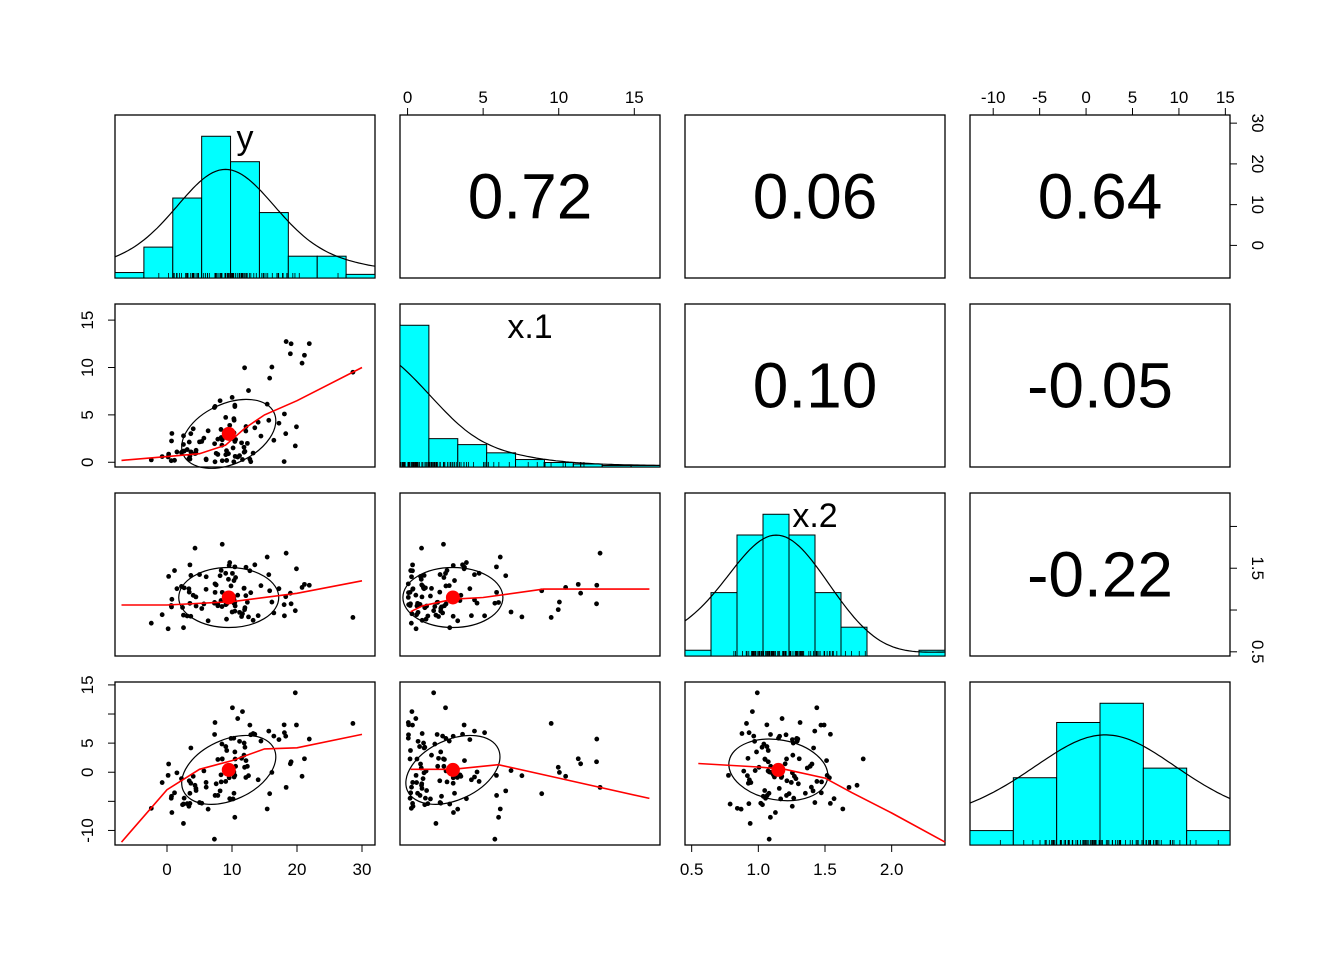 The image size is (1344, 960). What do you see at coordinates (87, 830) in the screenshot?
I see `tick-label: -10` at bounding box center [87, 830].